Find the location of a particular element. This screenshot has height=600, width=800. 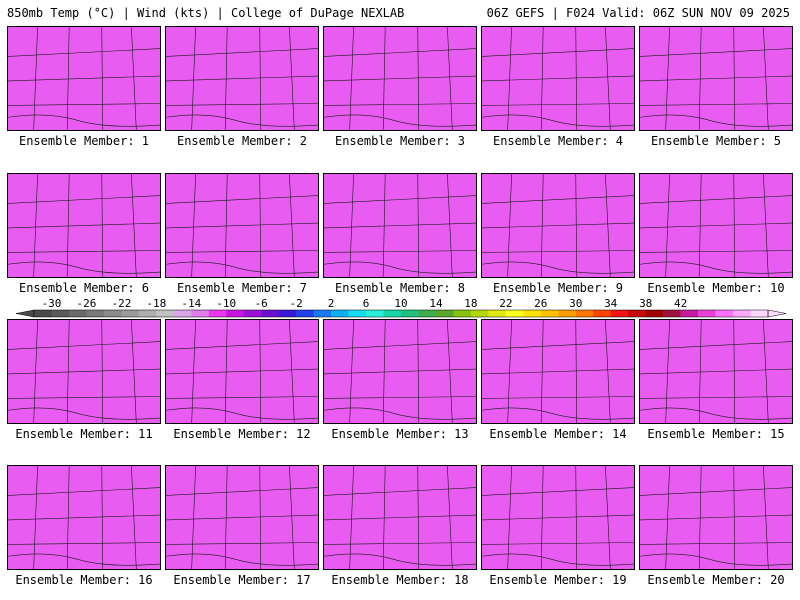

ensemble-member-label: Ensemble Member: 19 is located at coordinates (558, 580).